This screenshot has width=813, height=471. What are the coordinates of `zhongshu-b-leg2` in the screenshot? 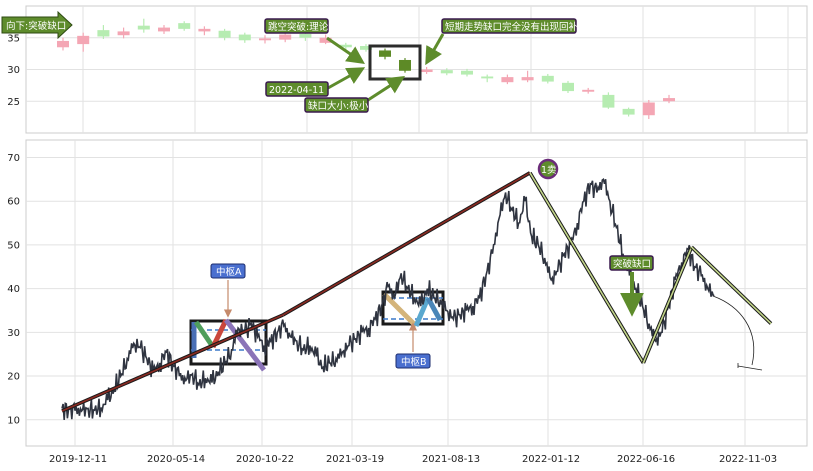 It's located at (422, 312).